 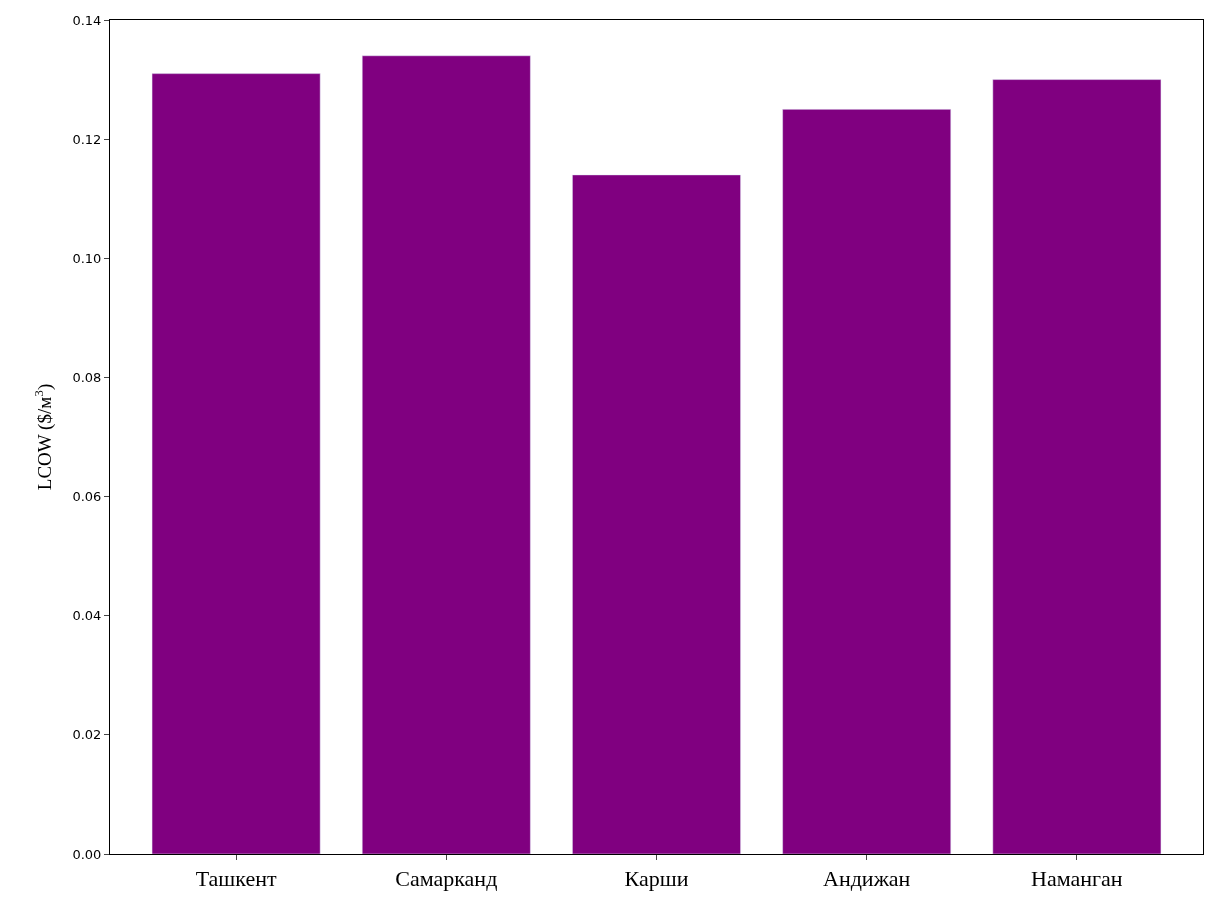 What do you see at coordinates (867, 879) in the screenshot?
I see `x-tick-label: Андижан` at bounding box center [867, 879].